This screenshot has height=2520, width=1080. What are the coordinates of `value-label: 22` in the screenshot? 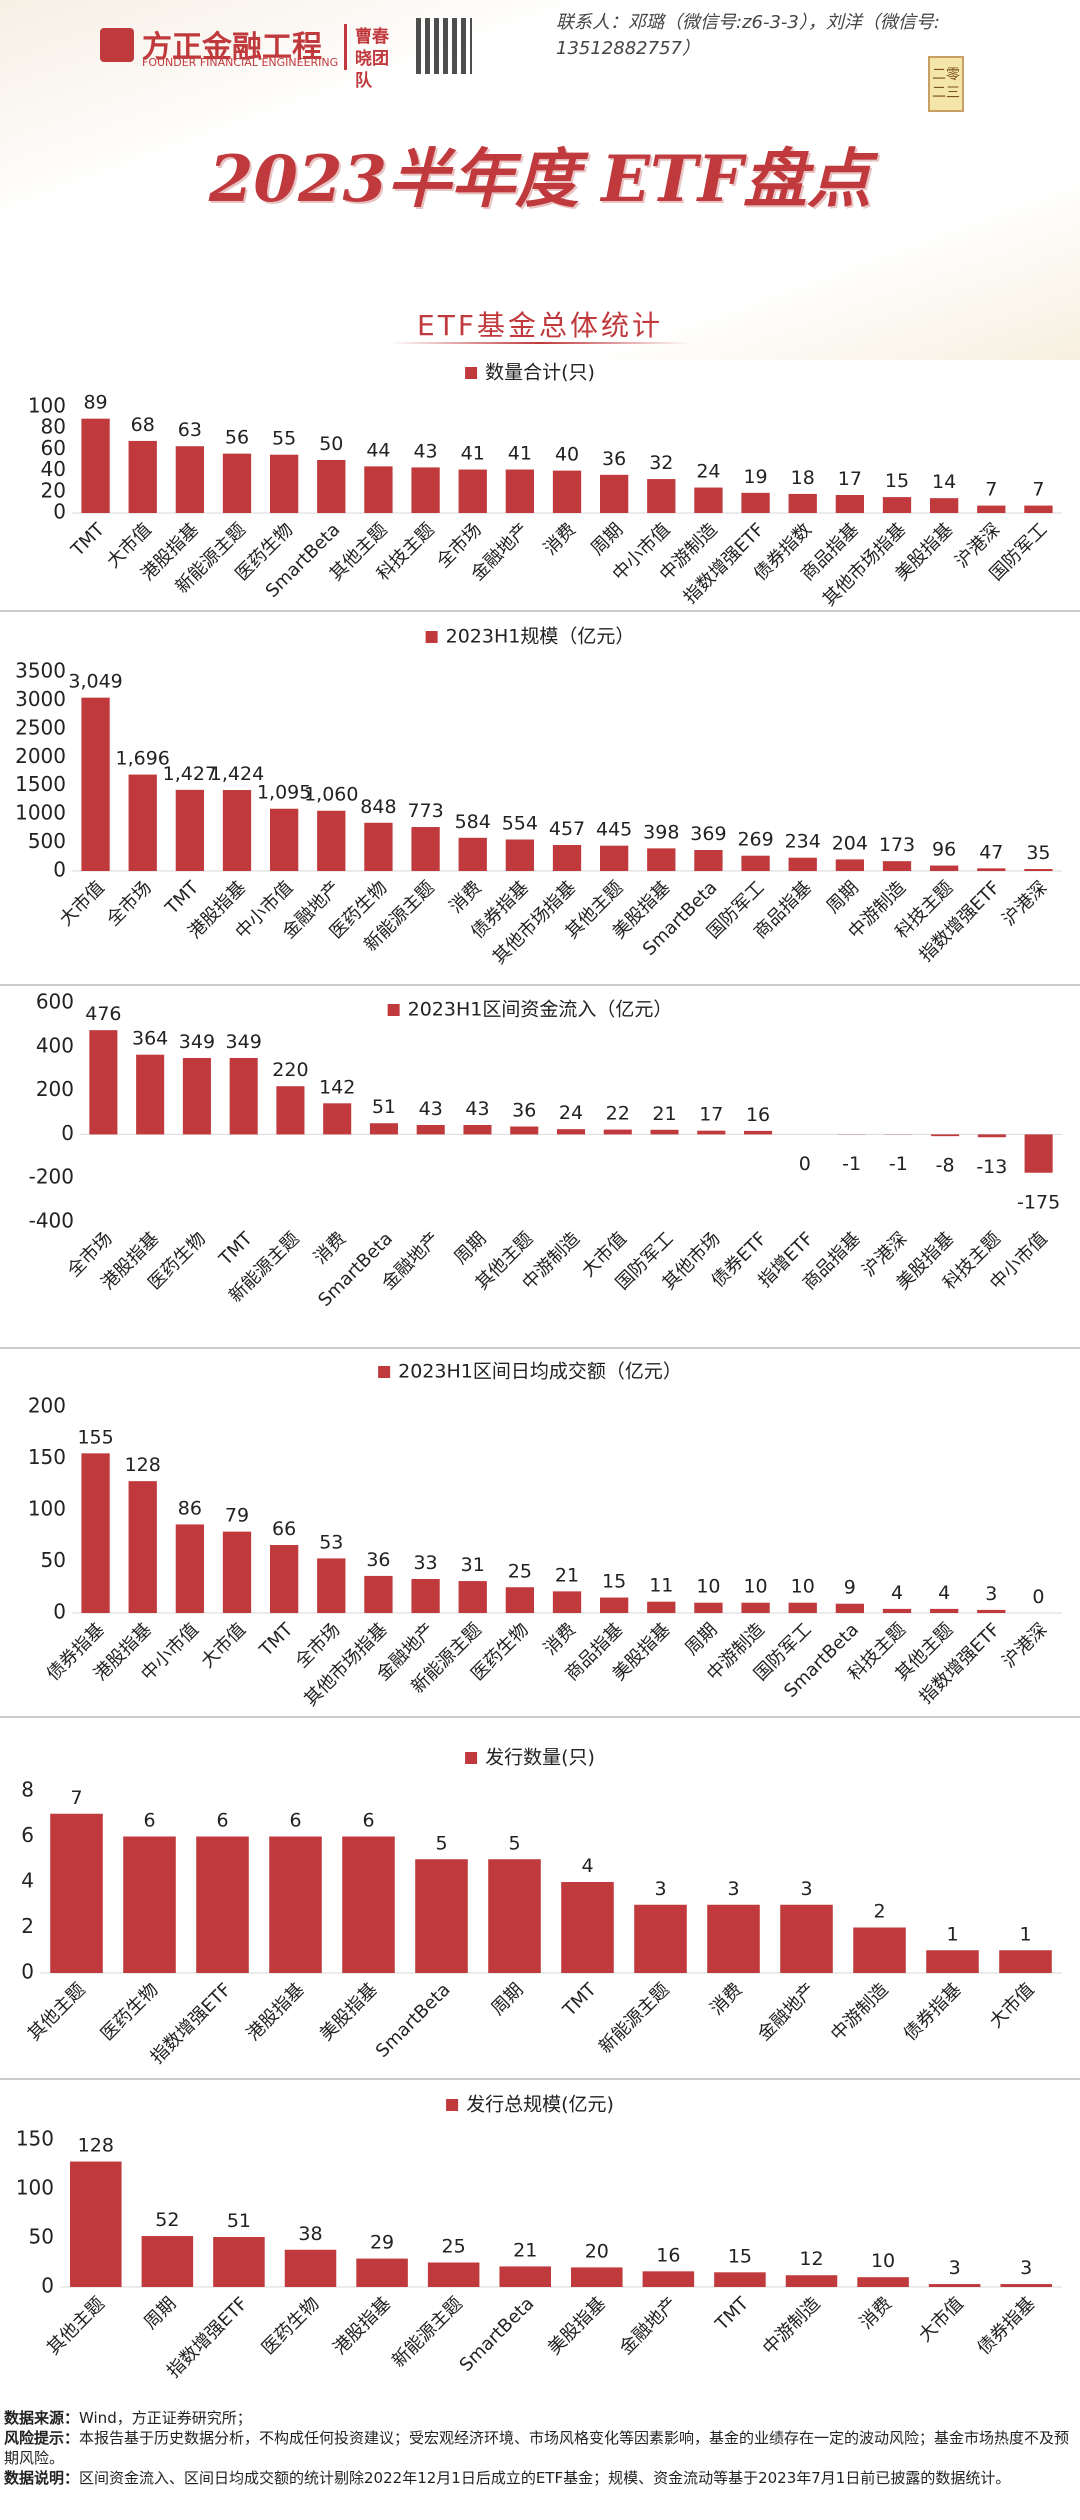 It's located at (618, 1114).